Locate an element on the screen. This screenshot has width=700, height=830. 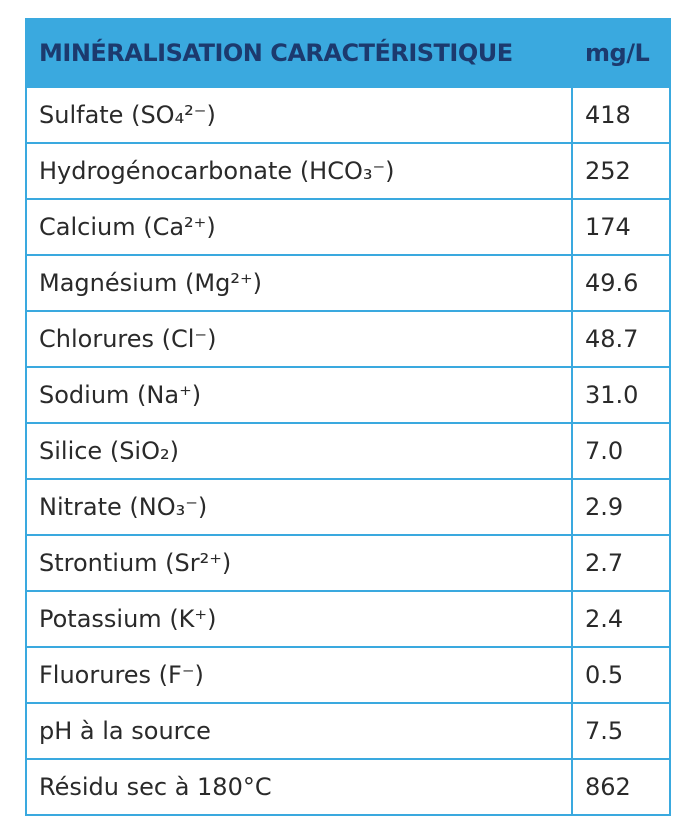
mineral-name: Silice (SiO₂) is located at coordinates (299, 451).